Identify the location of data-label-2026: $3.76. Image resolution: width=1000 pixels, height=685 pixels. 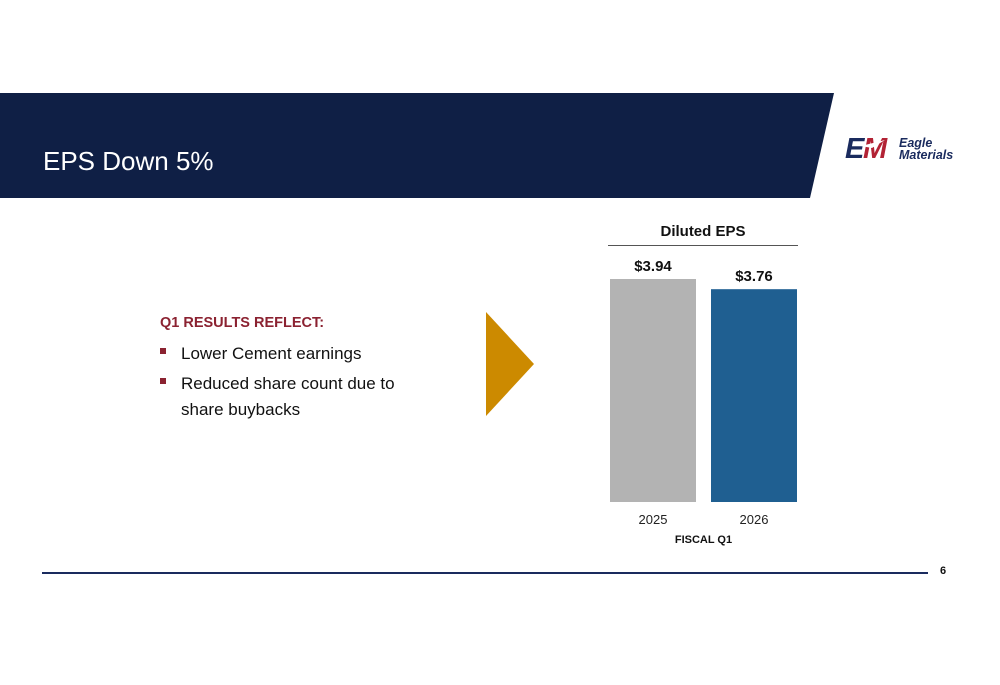
(754, 276).